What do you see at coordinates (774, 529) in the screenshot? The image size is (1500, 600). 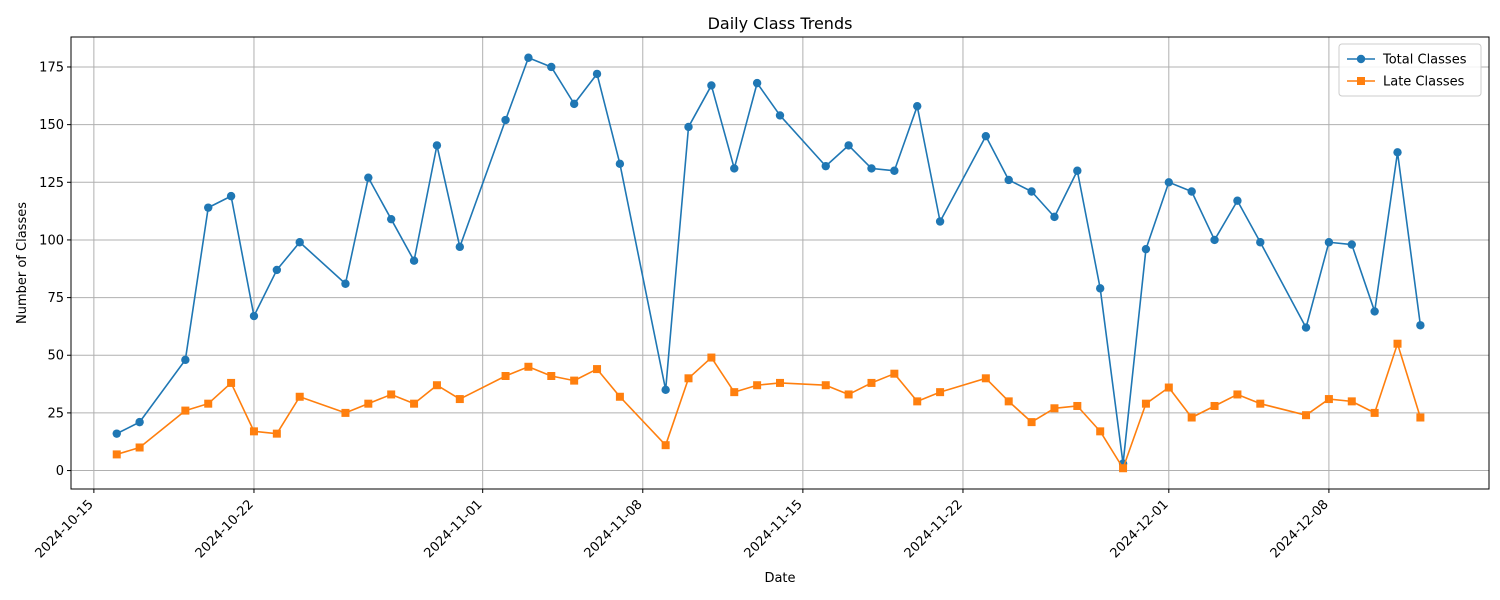 I see `x-tick-label: 2024-11-15` at bounding box center [774, 529].